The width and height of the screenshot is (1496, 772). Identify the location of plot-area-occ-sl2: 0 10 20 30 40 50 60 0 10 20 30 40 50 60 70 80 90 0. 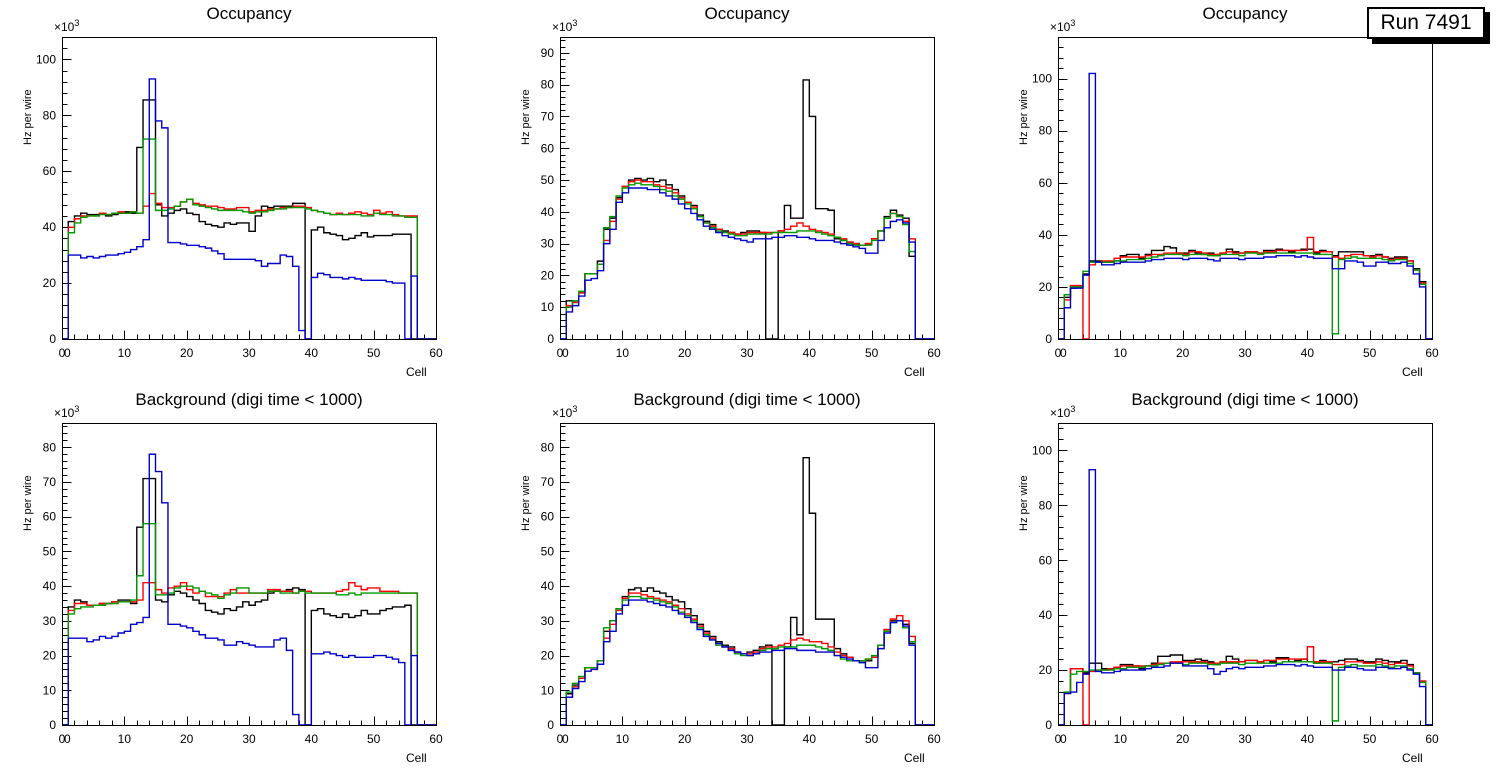
(741, 198).